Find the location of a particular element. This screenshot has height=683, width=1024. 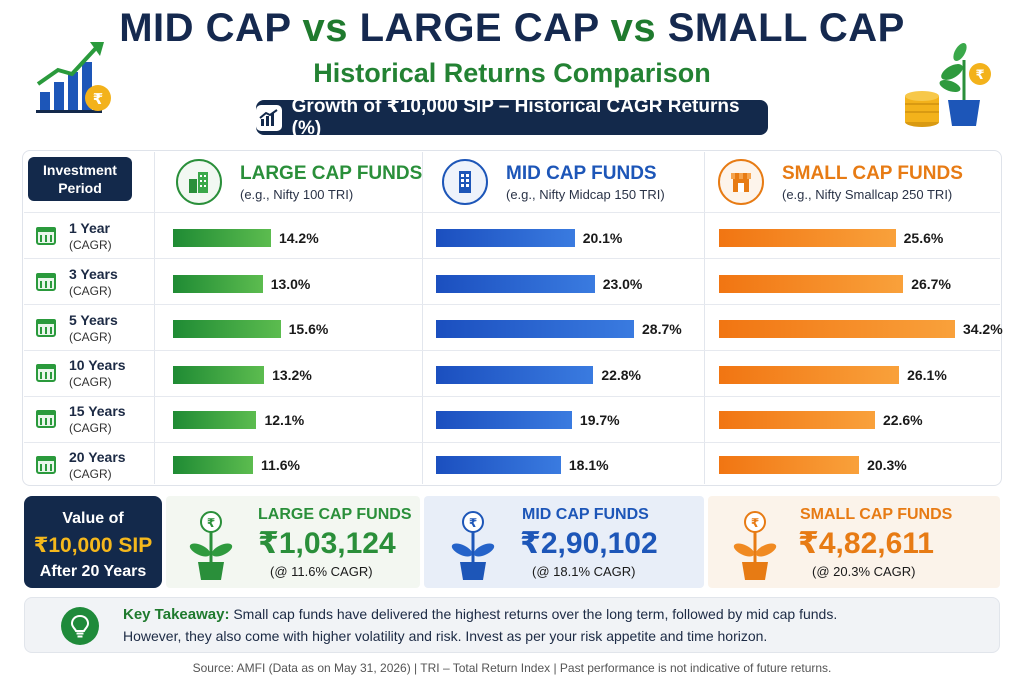

value-card-note: (@ 20.3% CAGR) is located at coordinates (864, 571).